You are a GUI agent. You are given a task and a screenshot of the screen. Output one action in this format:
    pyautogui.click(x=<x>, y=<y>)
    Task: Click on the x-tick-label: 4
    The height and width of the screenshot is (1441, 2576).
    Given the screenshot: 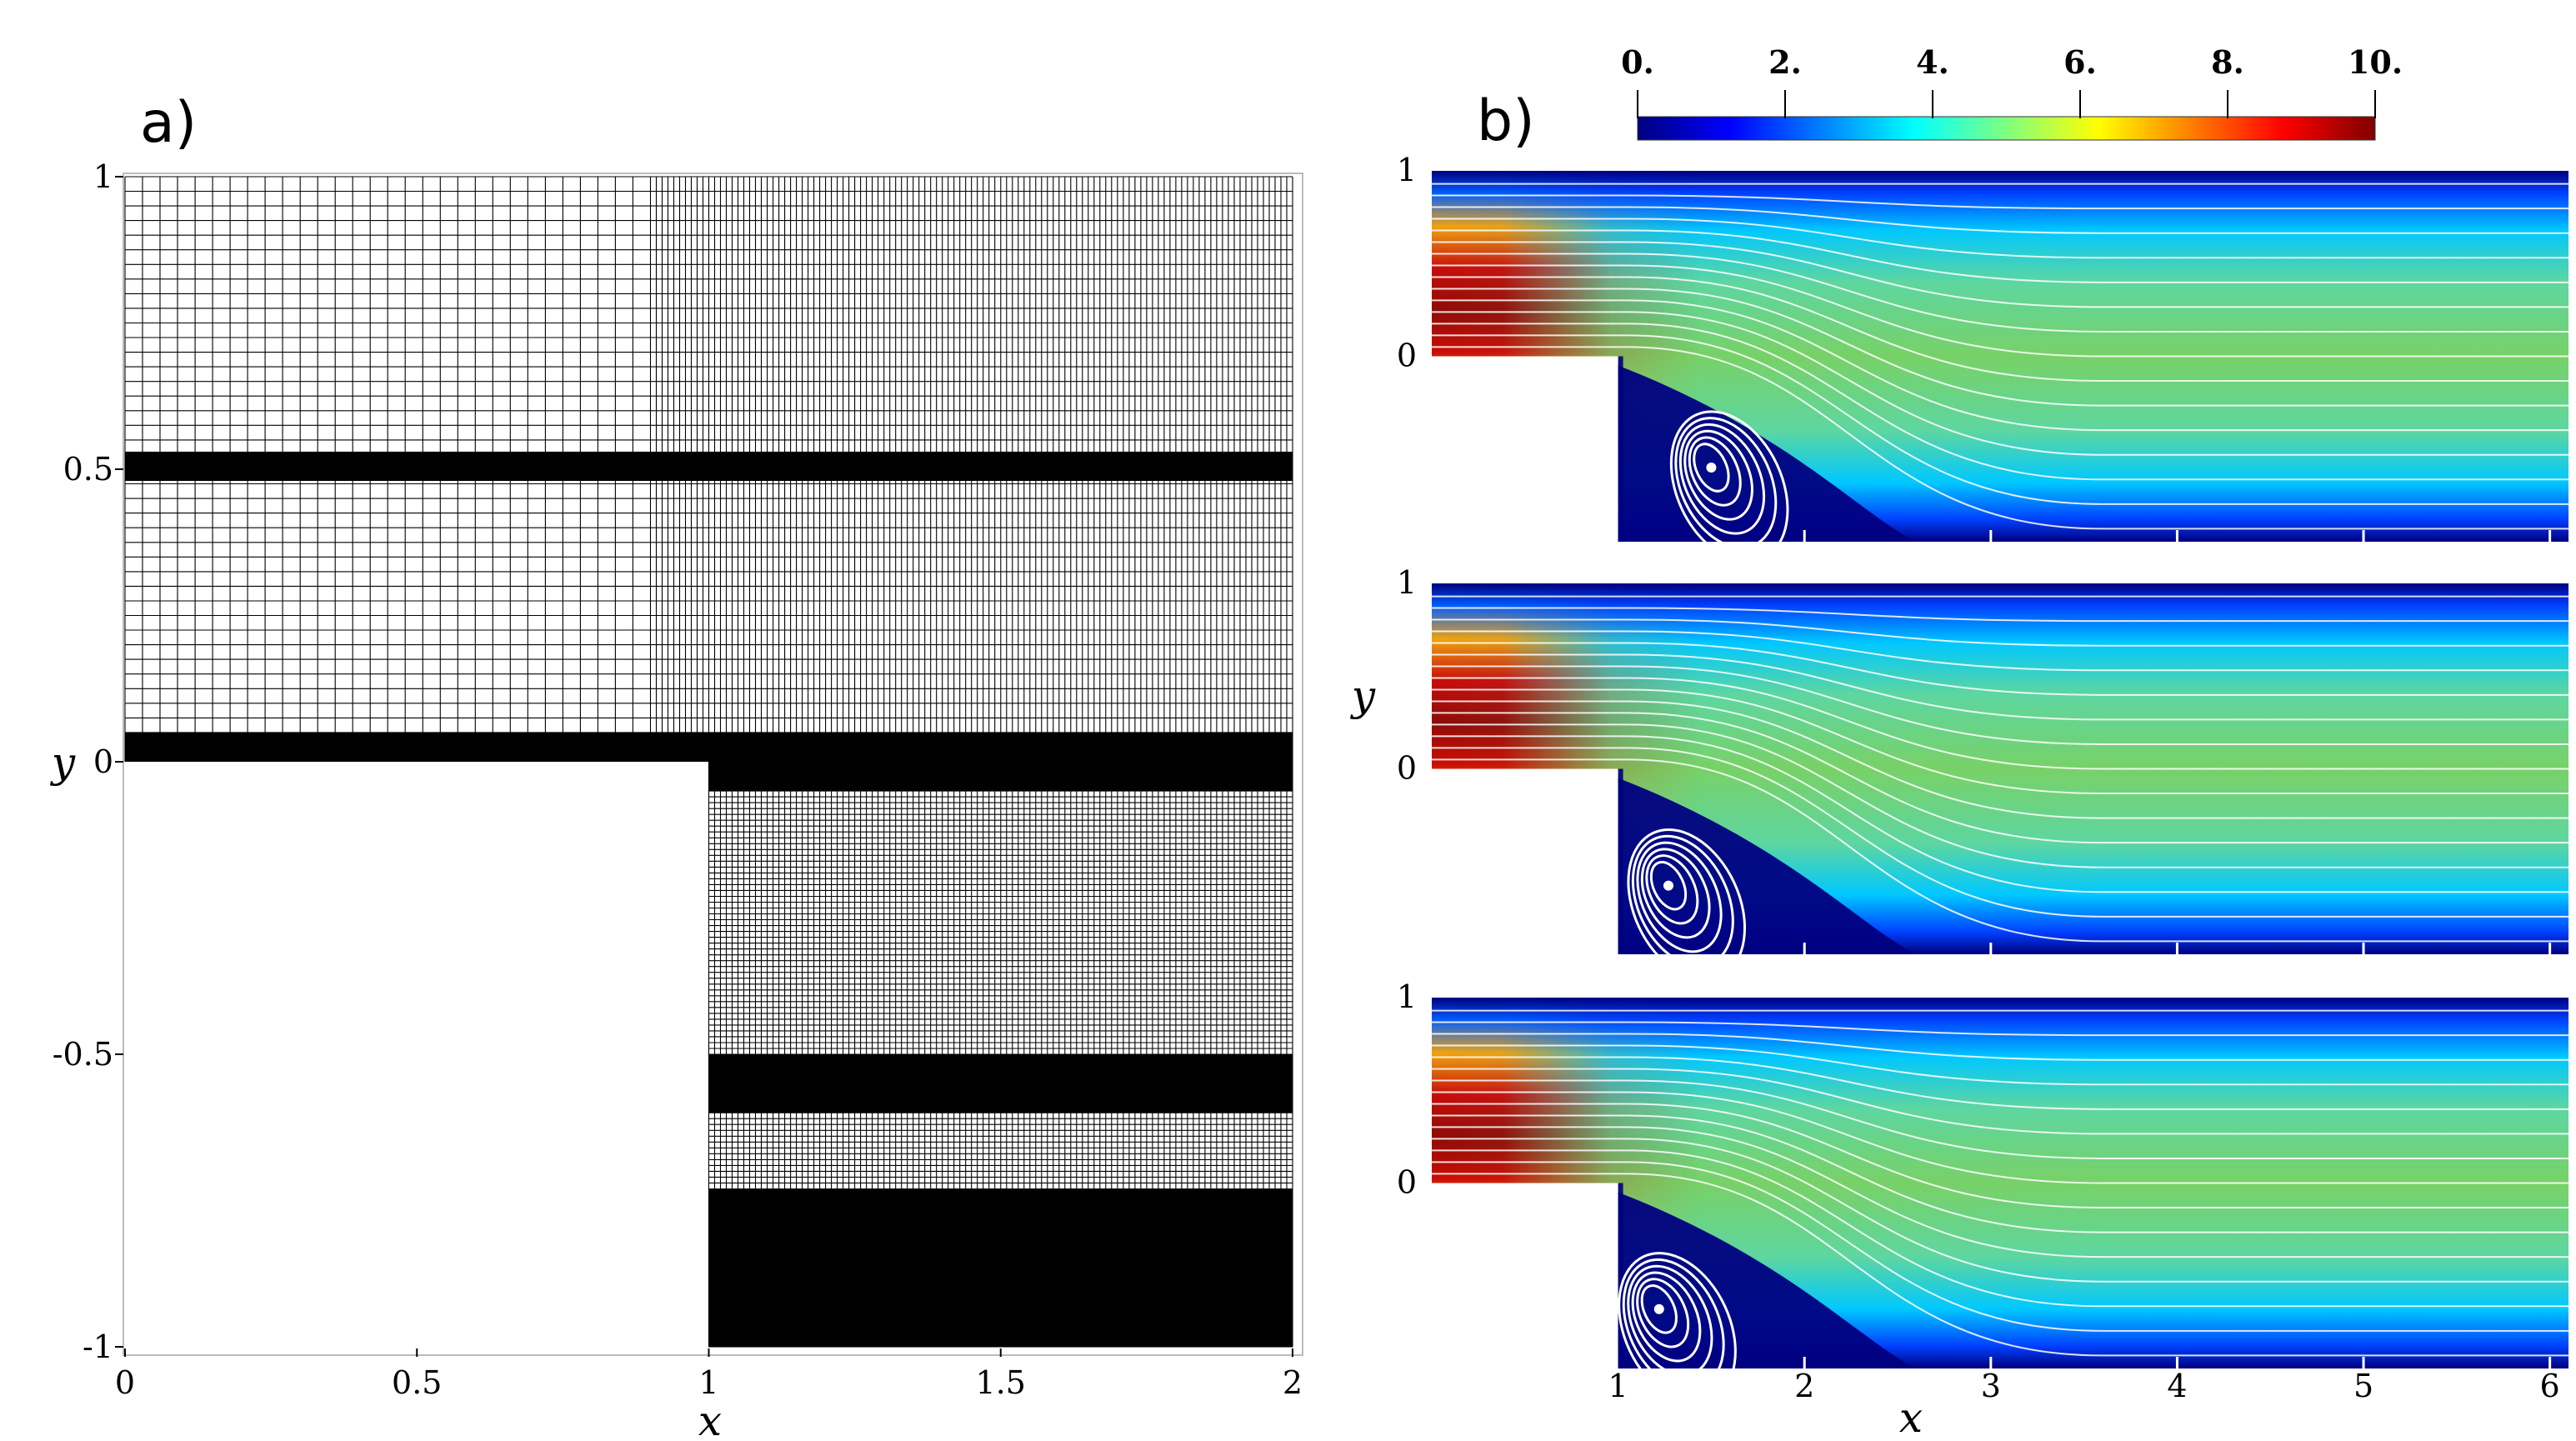 What is the action you would take?
    pyautogui.click(x=2177, y=1386)
    